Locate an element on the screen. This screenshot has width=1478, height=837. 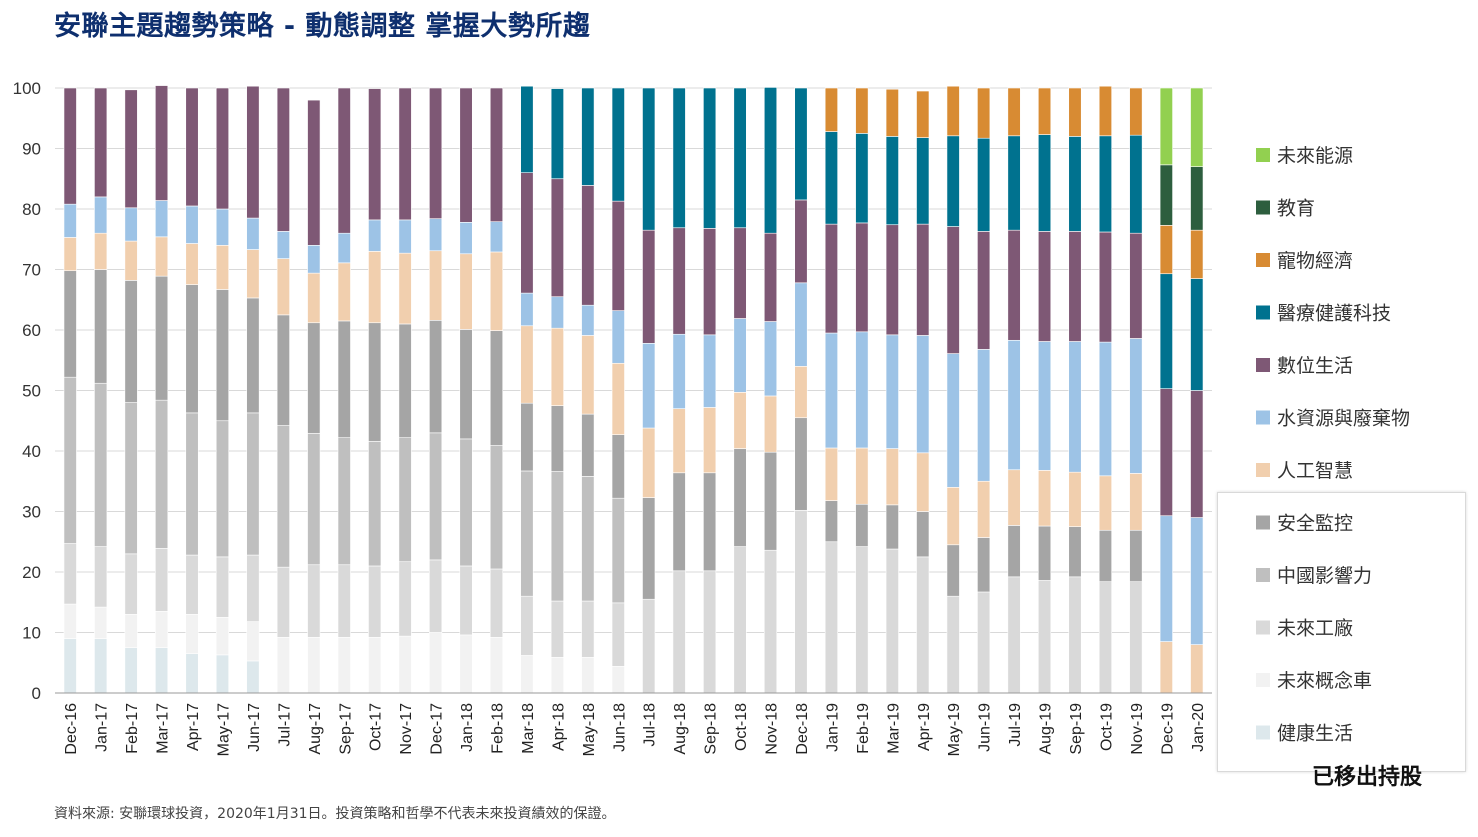
legend-label: 教育 is located at coordinates (1296, 209).